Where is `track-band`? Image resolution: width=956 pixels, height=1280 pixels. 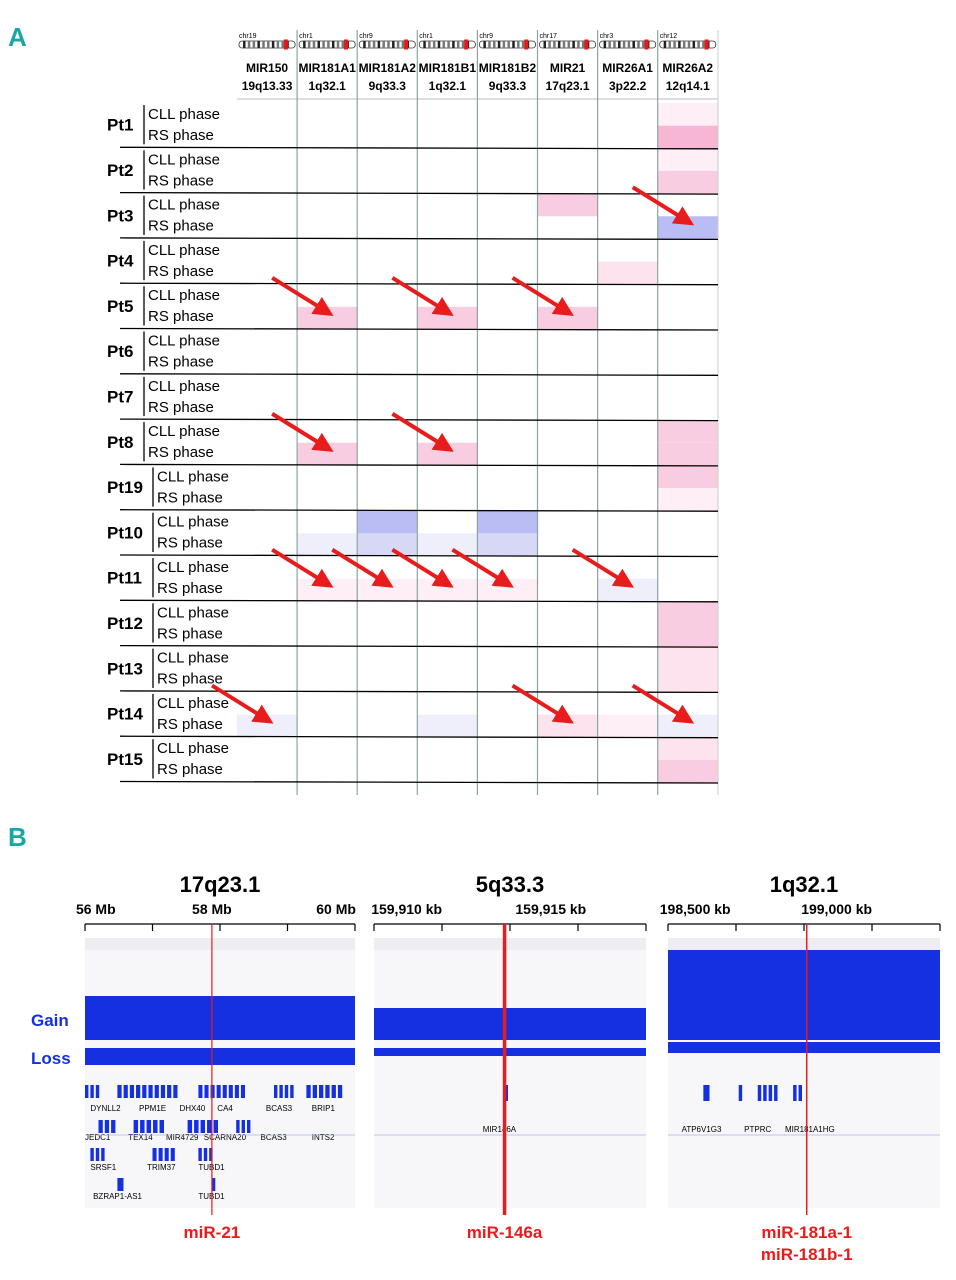 track-band is located at coordinates (220, 944).